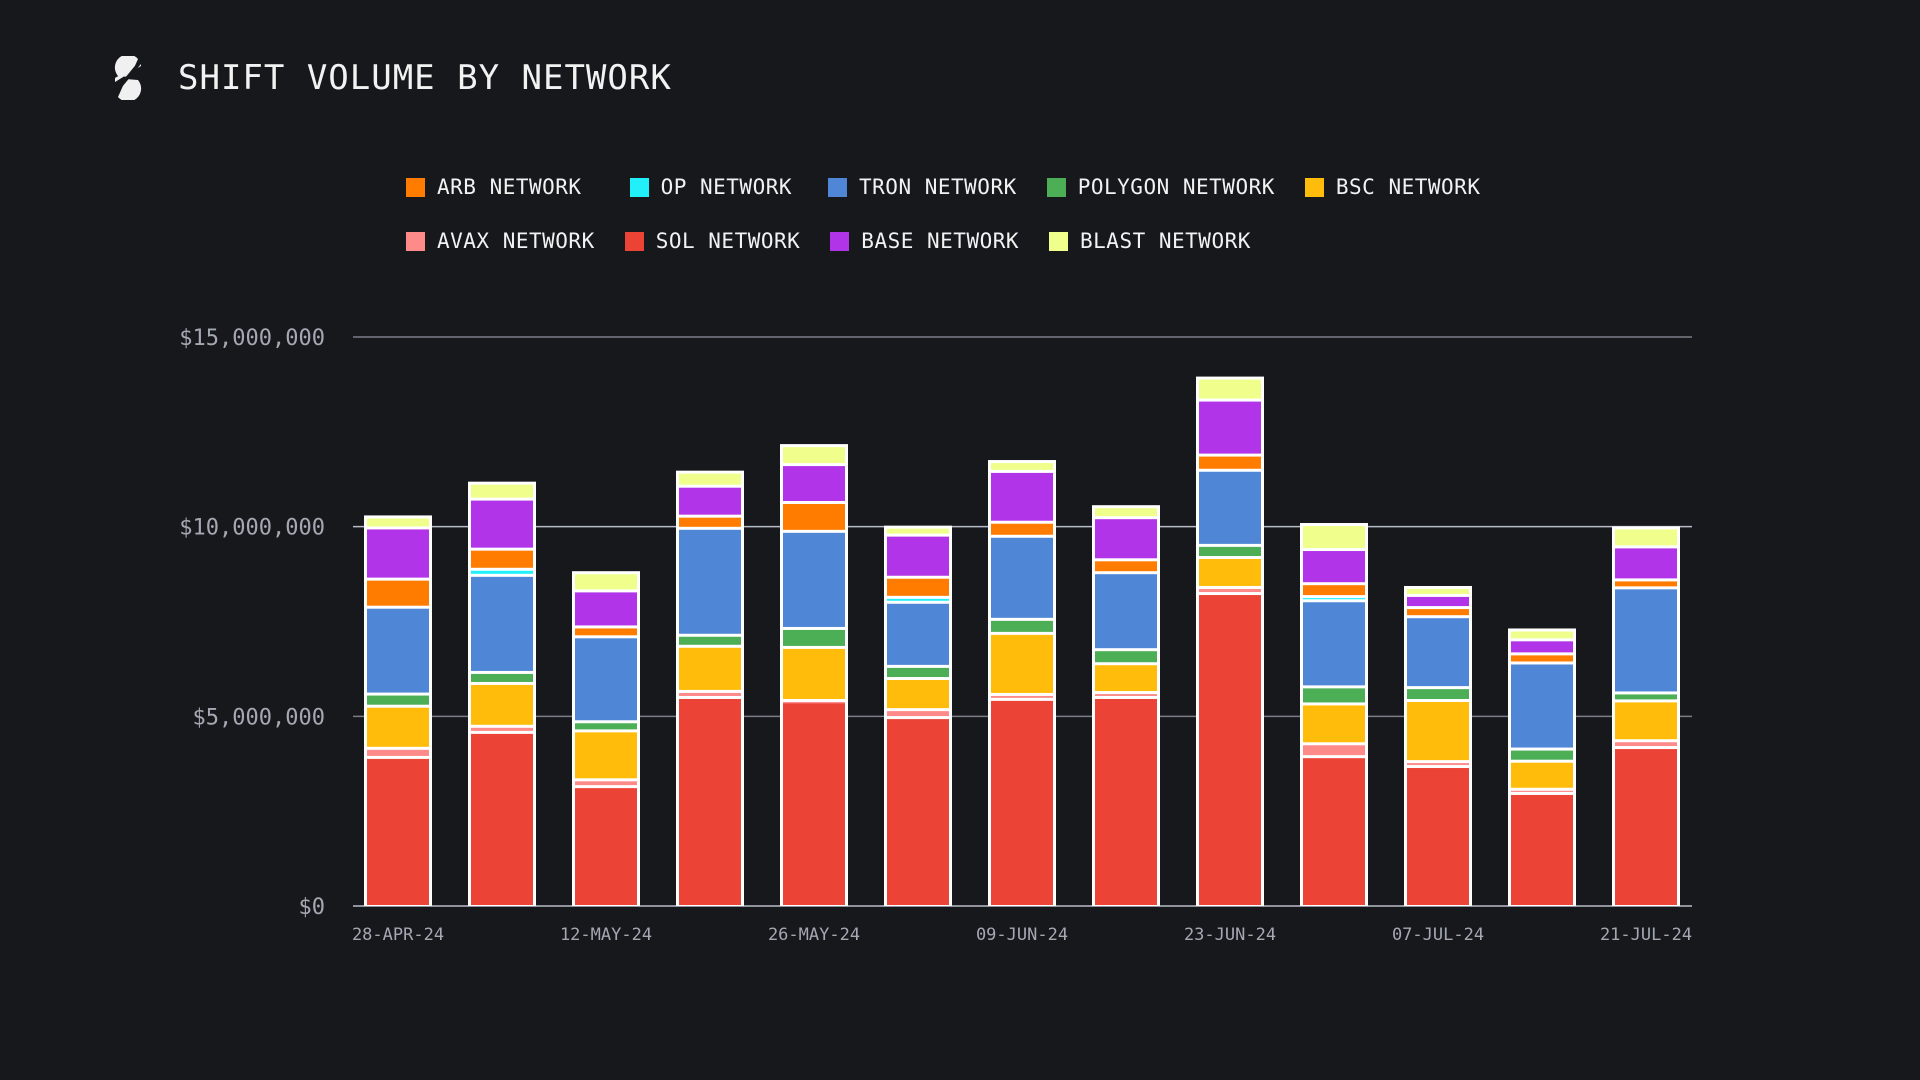 The image size is (1920, 1080). I want to click on legend-item-tron: TRON NETWORK, so click(922, 187).